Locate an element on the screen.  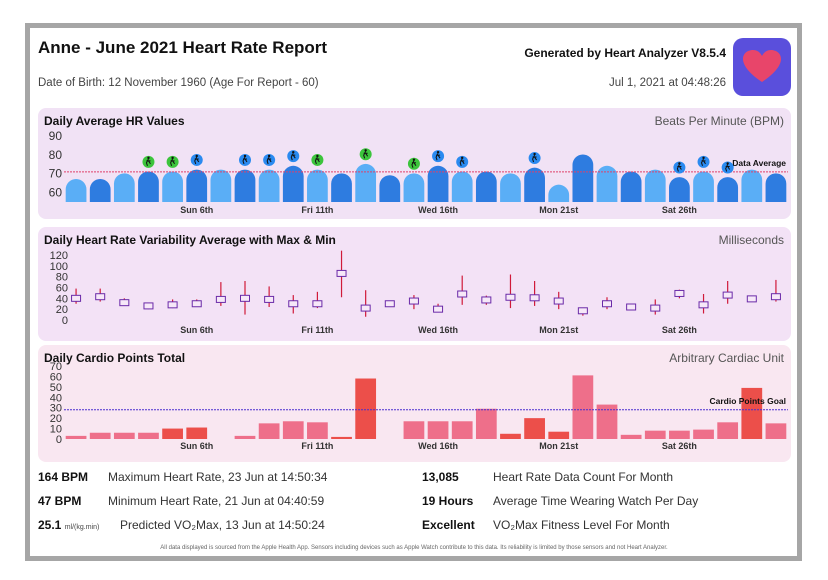
avg-hr-title: Daily Average HR Values is located at coordinates (114, 121).